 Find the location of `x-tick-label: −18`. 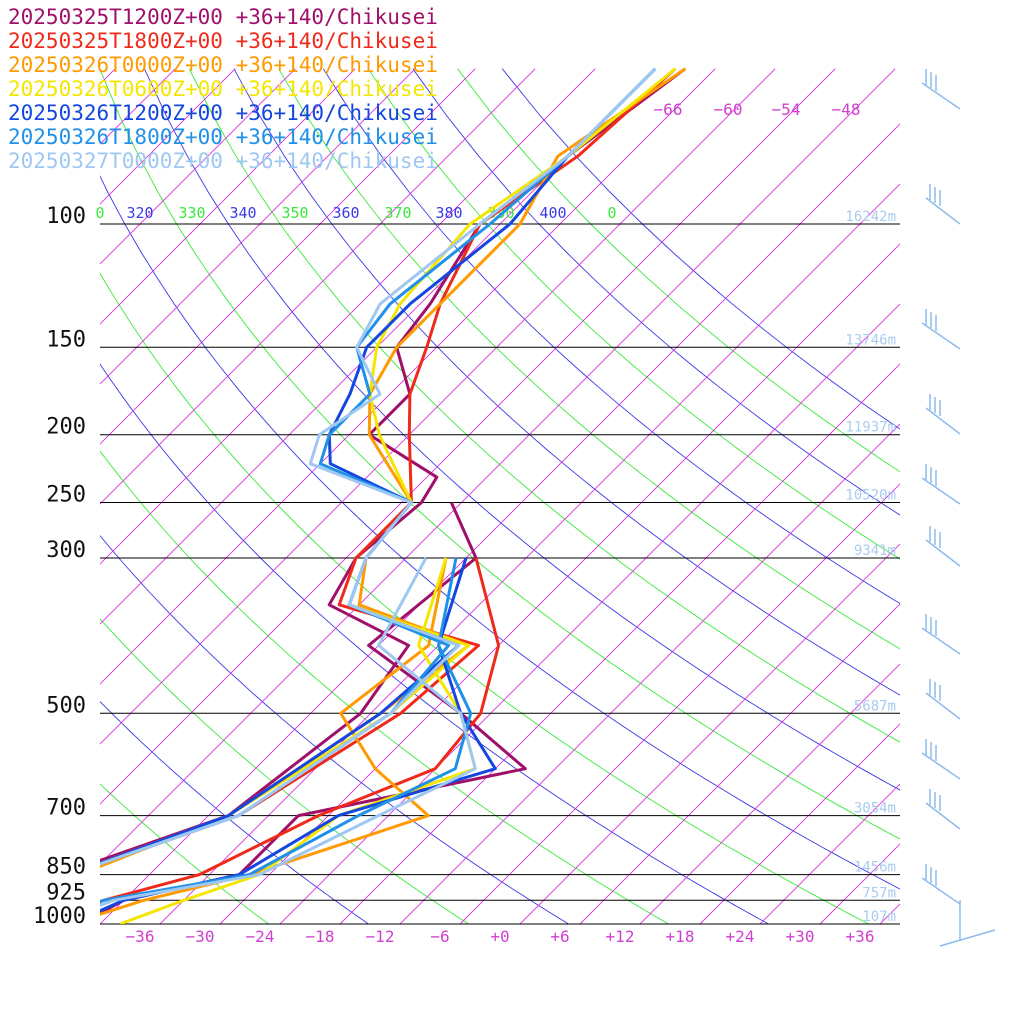

x-tick-label: −18 is located at coordinates (320, 936).